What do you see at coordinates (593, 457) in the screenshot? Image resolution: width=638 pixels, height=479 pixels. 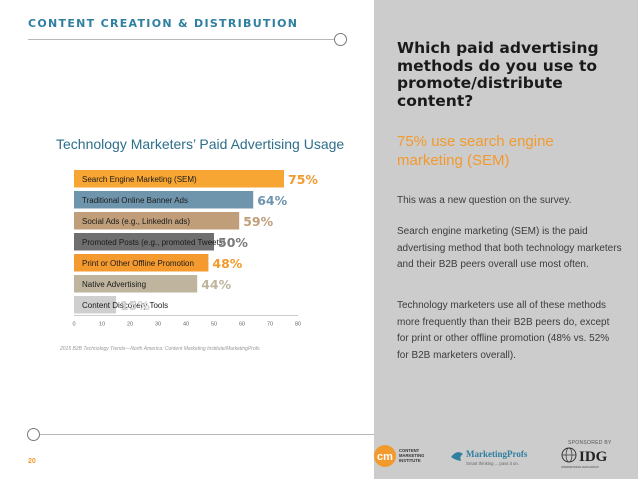 I see `idg-name: IDG` at bounding box center [593, 457].